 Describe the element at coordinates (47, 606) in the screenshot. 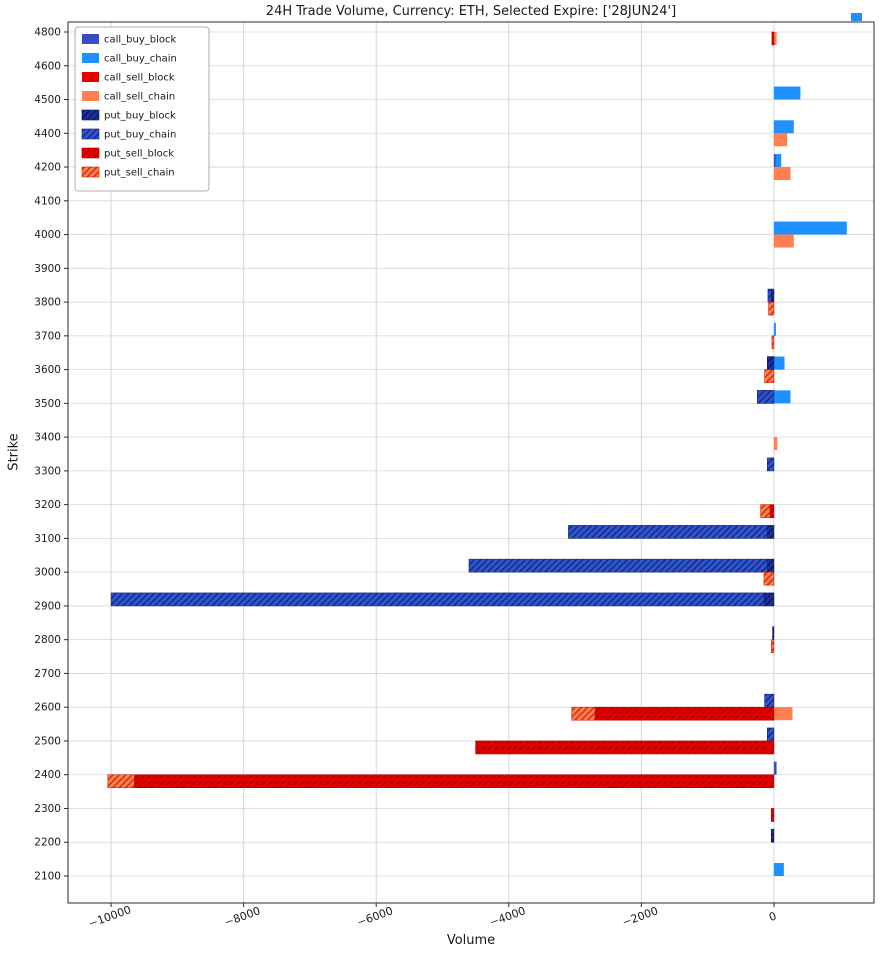

I see `y-tick-label-2900: 2900` at that location.